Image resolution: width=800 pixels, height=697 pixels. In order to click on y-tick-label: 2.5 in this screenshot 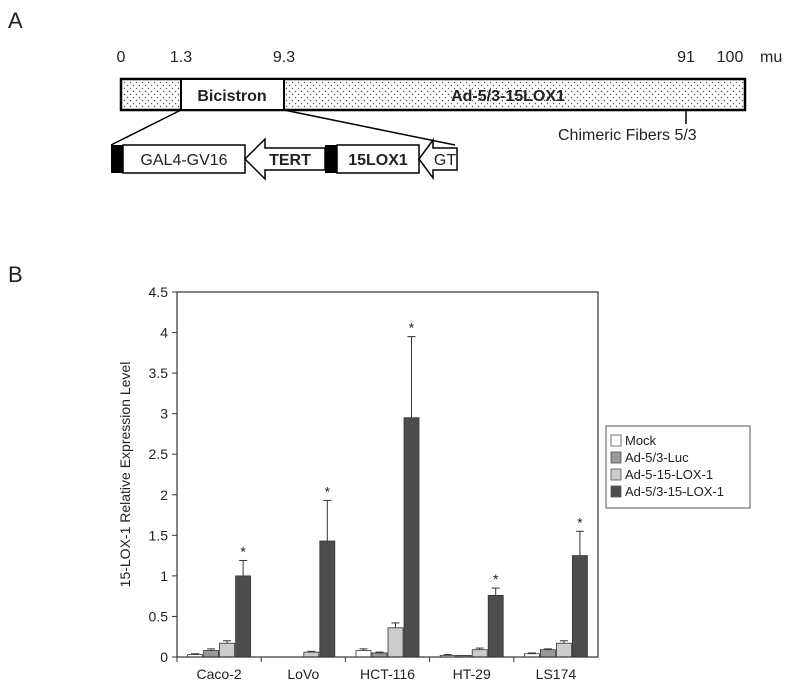, I will do `click(159, 454)`.